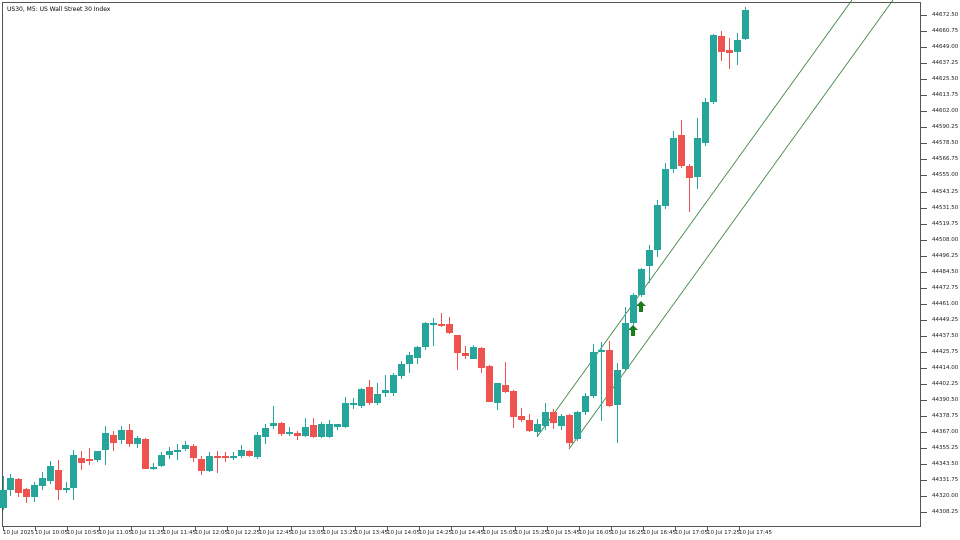  I want to click on price-label: 44602.00, so click(945, 111).